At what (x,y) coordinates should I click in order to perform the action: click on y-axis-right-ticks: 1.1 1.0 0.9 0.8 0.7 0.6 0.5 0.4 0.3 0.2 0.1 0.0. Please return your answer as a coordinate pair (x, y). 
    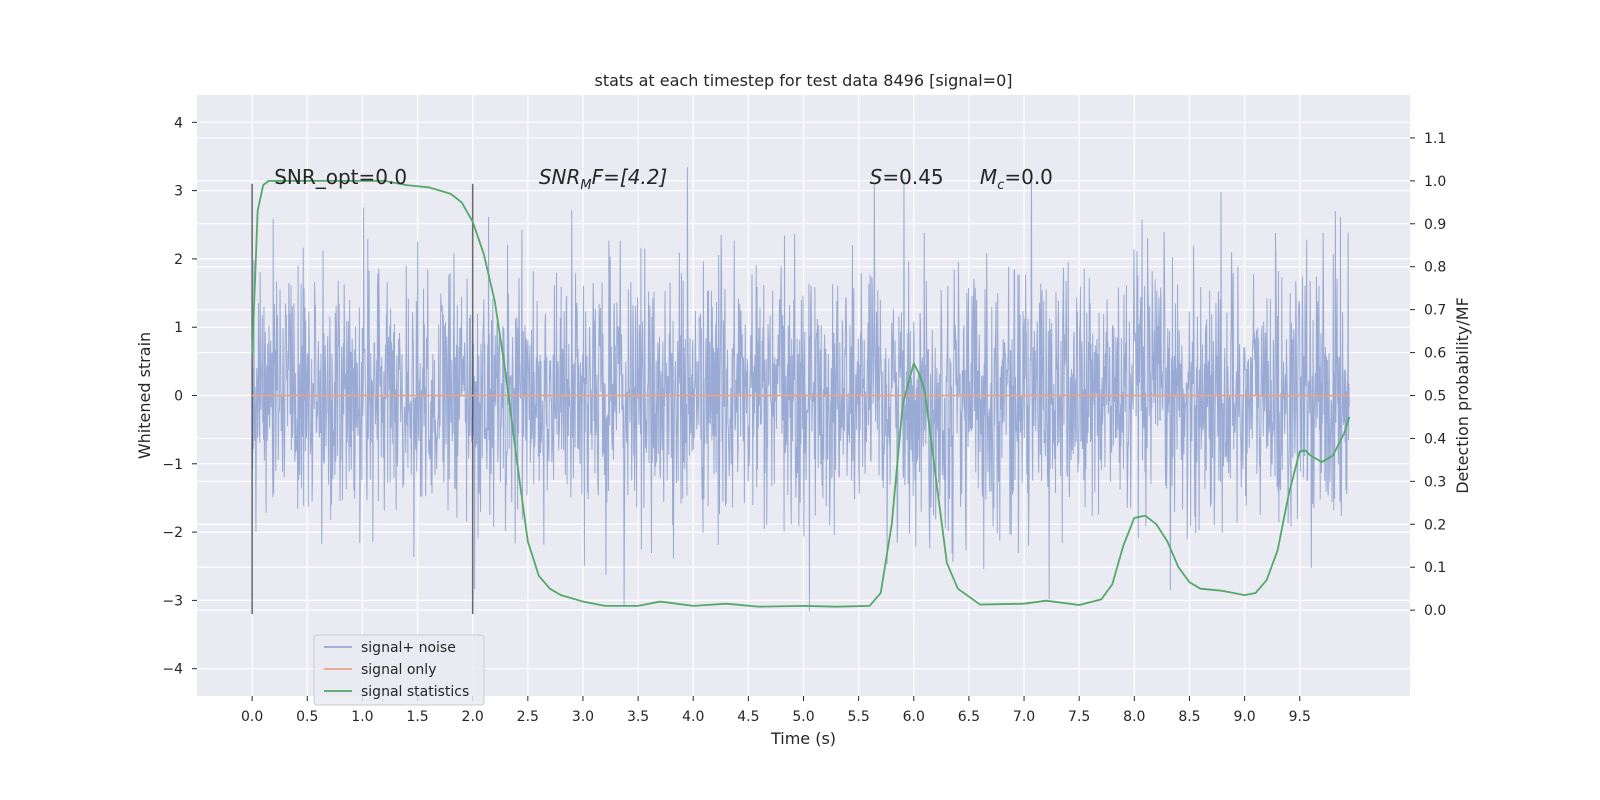
    Looking at the image, I should click on (1428, 375).